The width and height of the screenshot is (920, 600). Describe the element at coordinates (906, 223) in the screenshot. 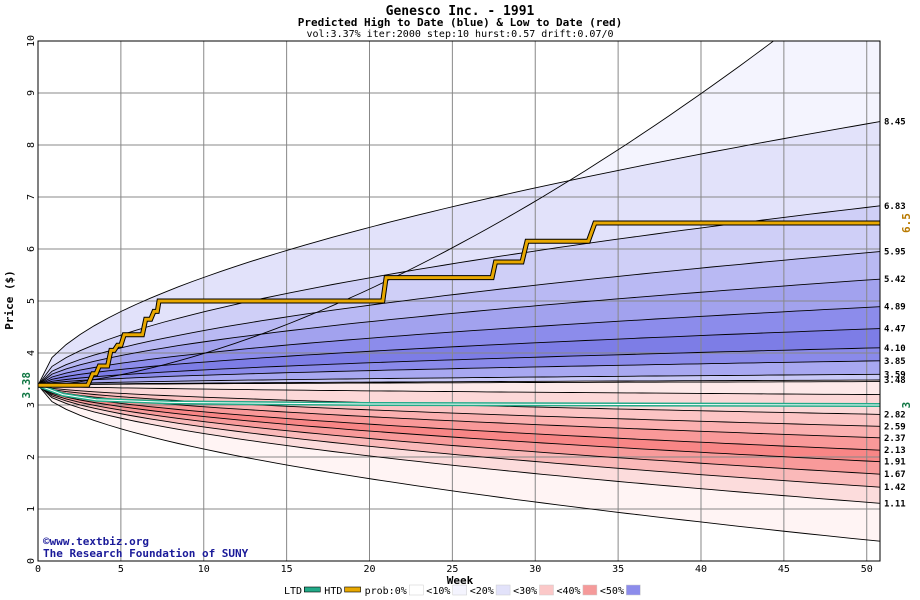

I see `htd-end-label: 6.5` at that location.